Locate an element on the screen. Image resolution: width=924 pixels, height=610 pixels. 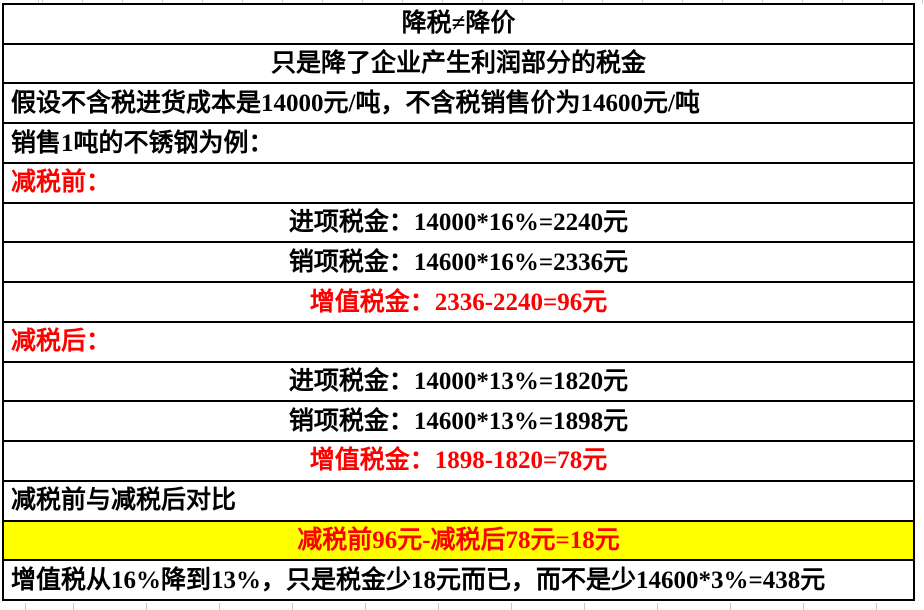
table-row-assumption: 假设不含税进货成本是14000元/吨，不含税销售价为14600元/吨 is located at coordinates (458, 102).